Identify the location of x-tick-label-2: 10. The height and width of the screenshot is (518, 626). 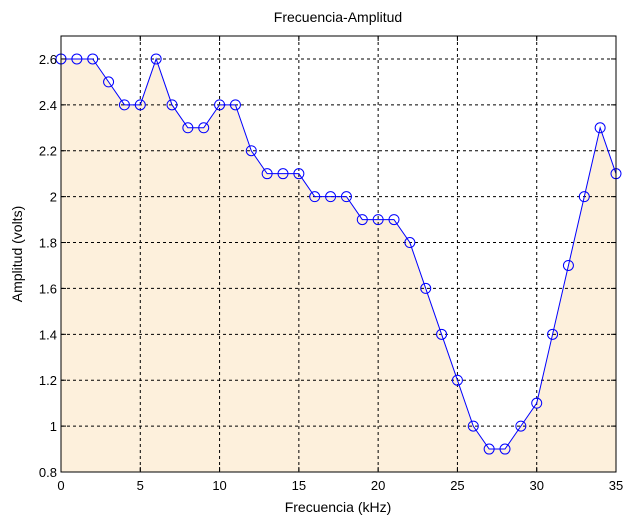
(219, 485).